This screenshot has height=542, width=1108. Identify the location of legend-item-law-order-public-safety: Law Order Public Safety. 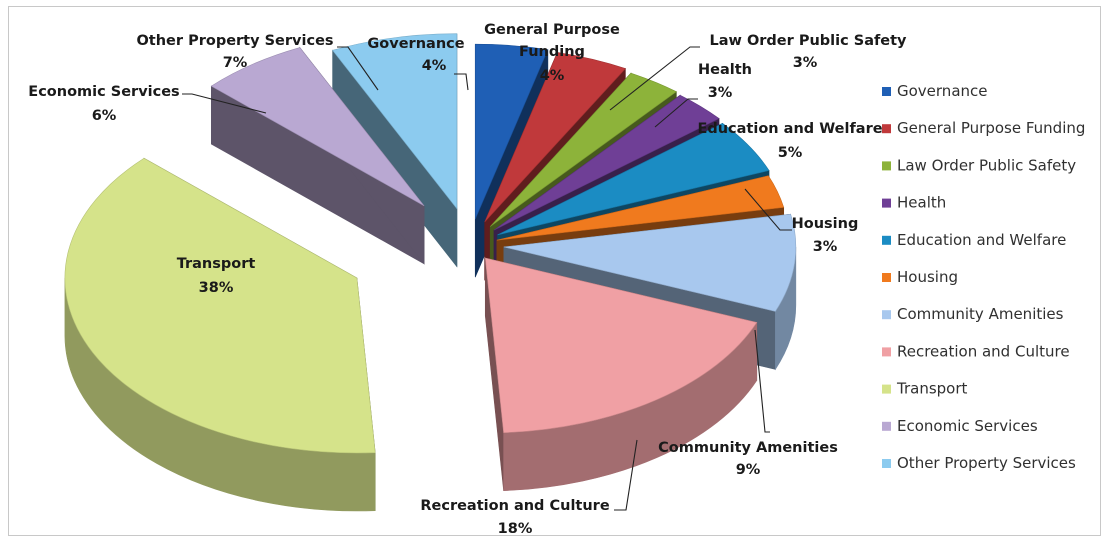
(979, 165).